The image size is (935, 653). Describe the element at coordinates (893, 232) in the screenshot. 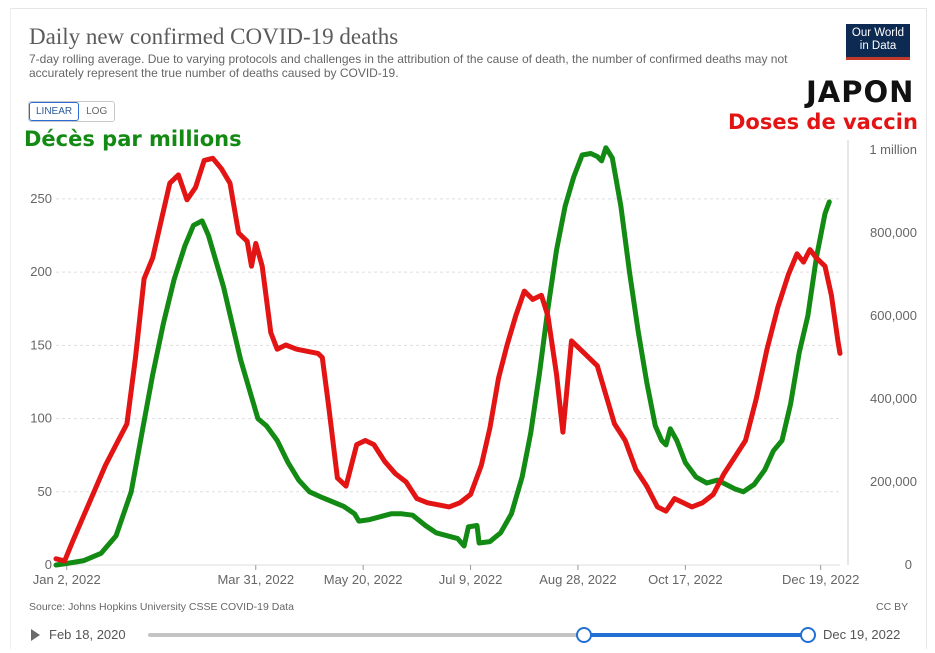

I see `y-right-tick-label: 800,000` at that location.